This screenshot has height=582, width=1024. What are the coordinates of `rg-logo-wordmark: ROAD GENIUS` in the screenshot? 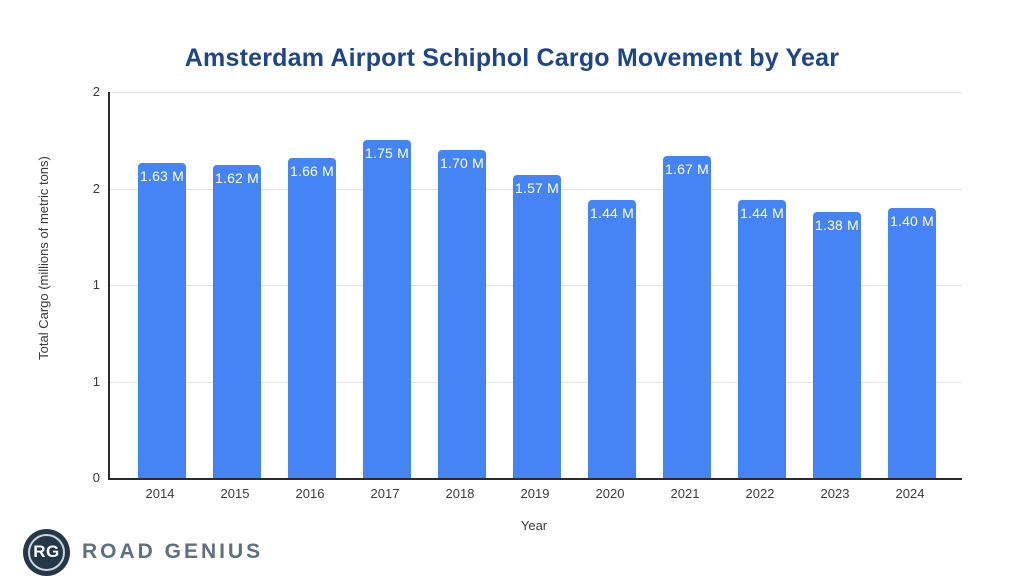 It's located at (173, 551).